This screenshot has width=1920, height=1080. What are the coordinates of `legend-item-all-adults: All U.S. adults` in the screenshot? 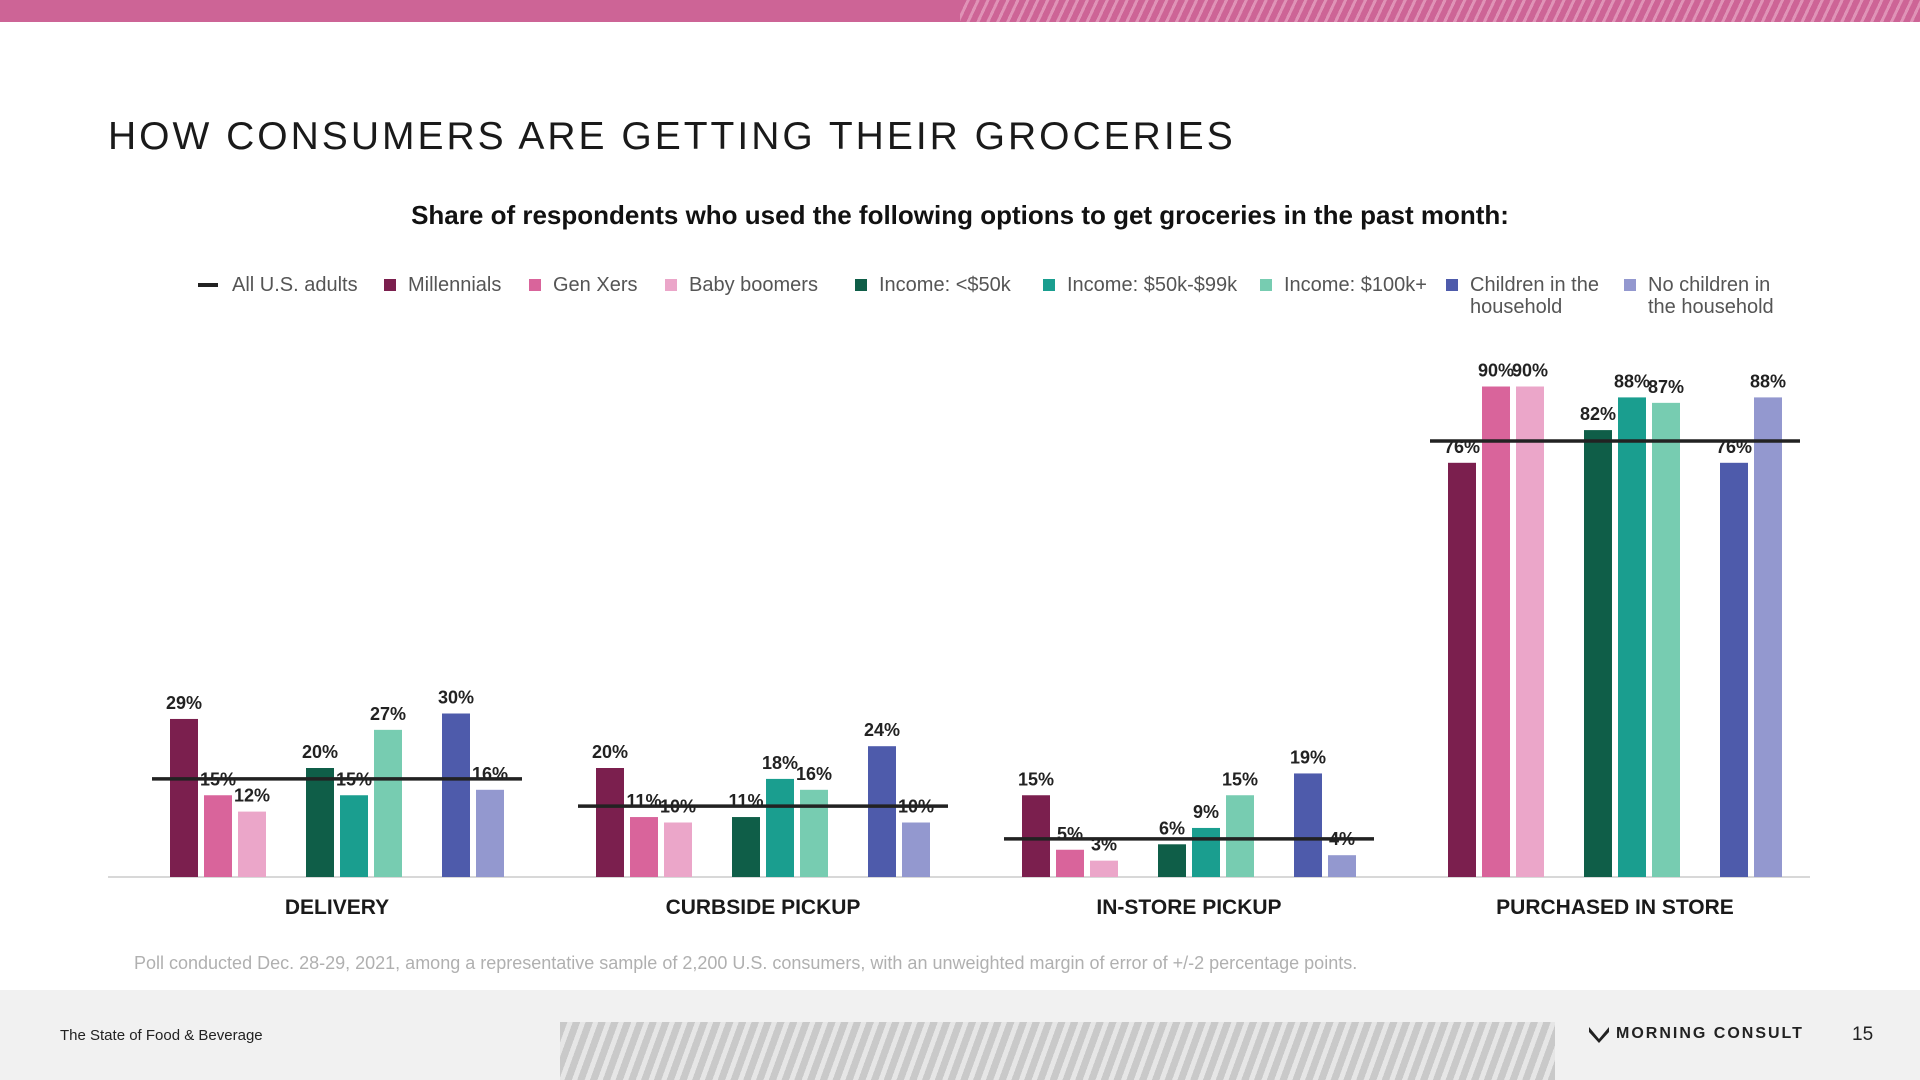 It's located at (290, 285).